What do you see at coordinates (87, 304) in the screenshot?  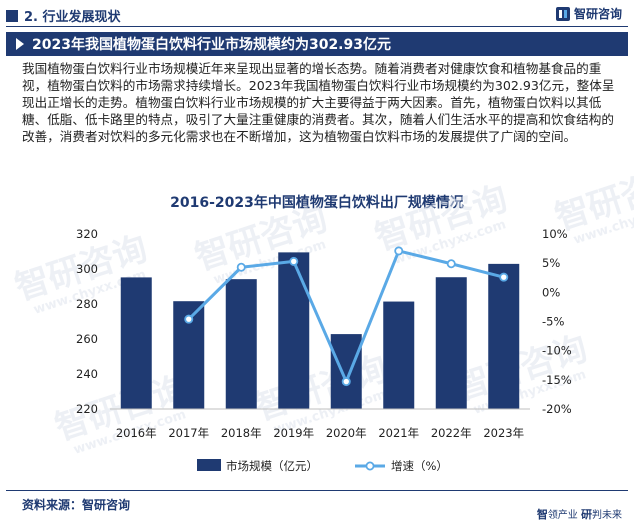 I see `y-left-tick-label: 280` at bounding box center [87, 304].